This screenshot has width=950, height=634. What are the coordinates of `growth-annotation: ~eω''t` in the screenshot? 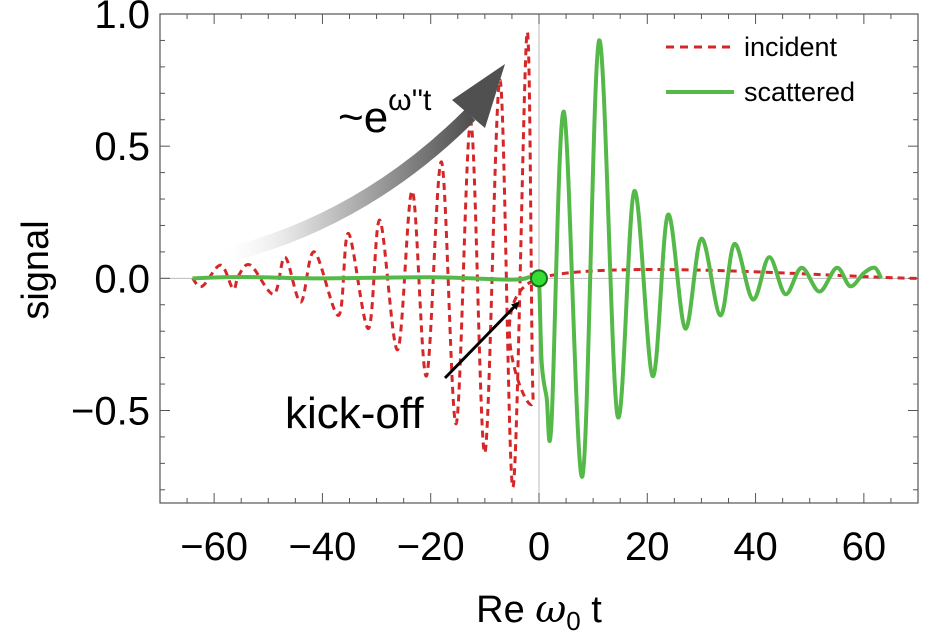 It's located at (359, 165).